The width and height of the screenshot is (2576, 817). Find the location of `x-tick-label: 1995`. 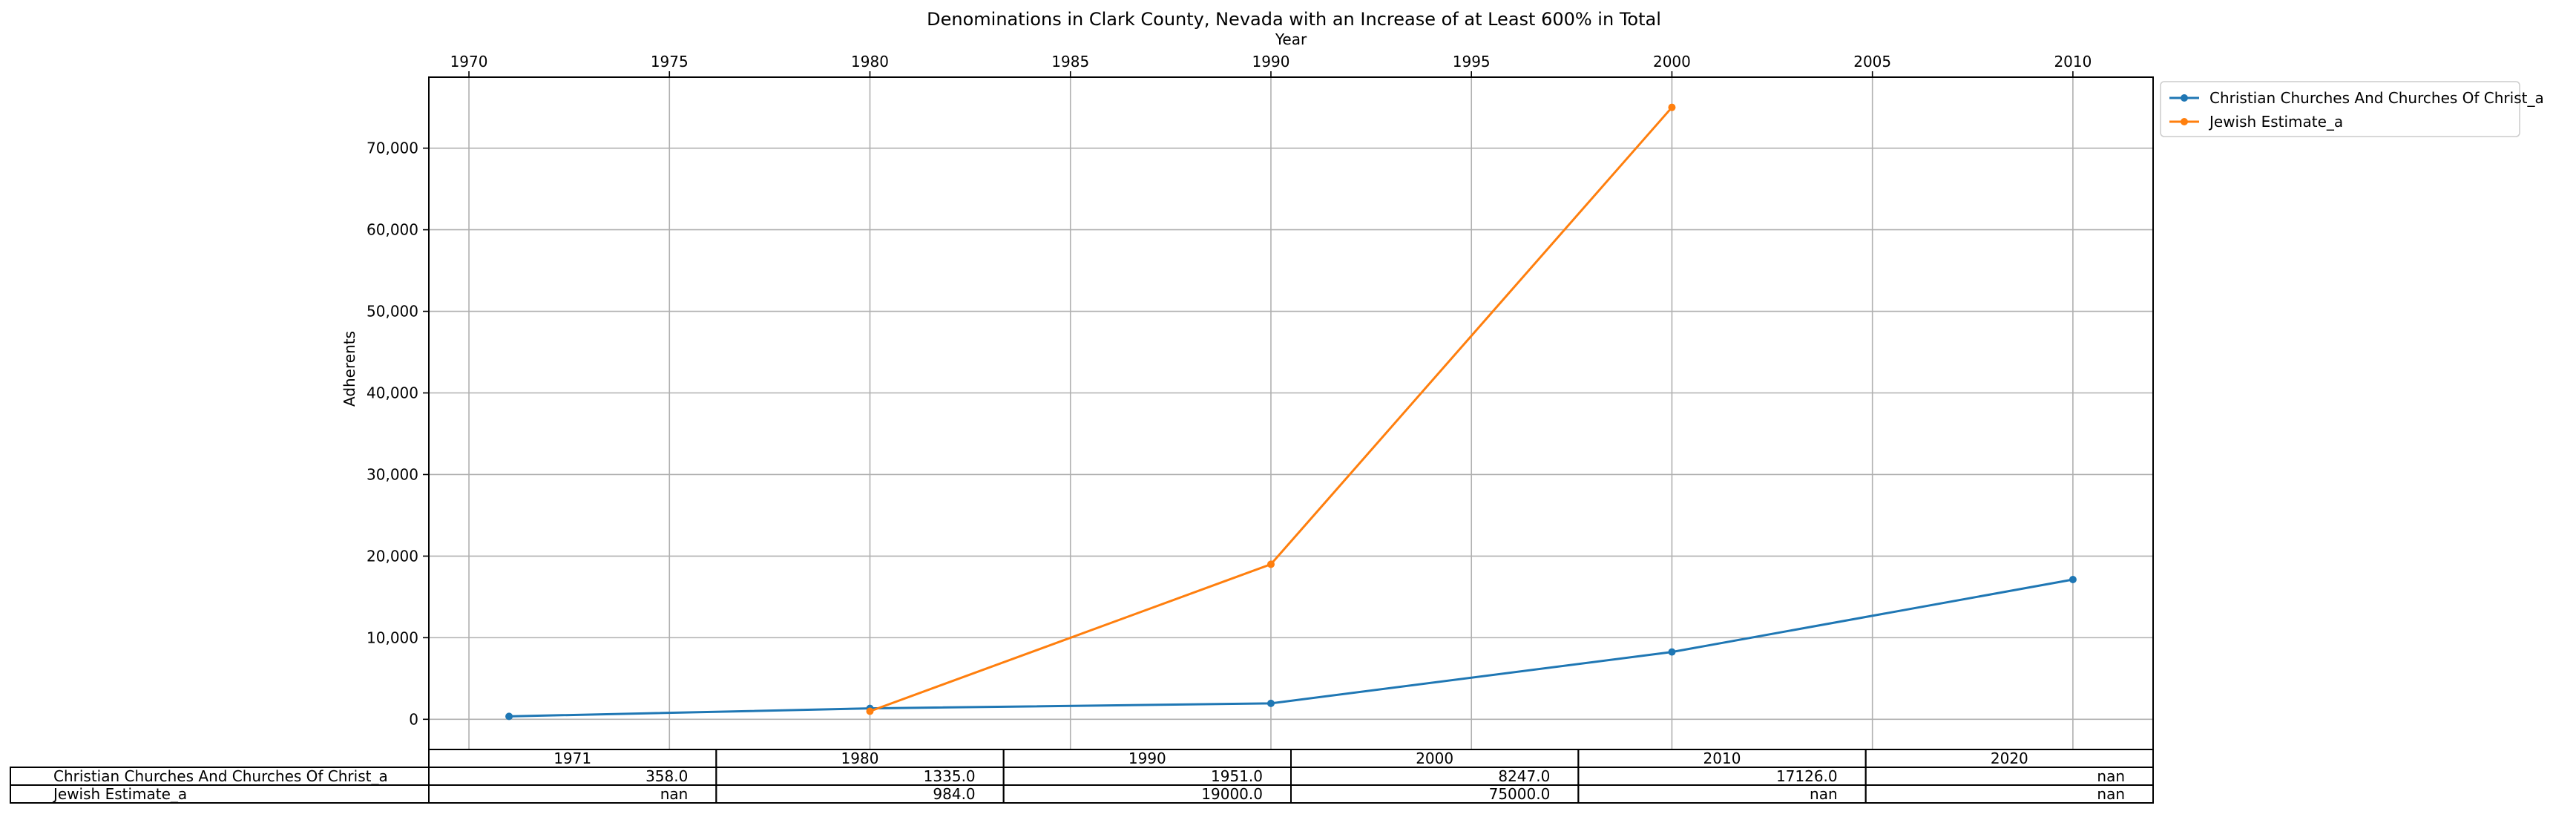

x-tick-label: 1995 is located at coordinates (1472, 61).